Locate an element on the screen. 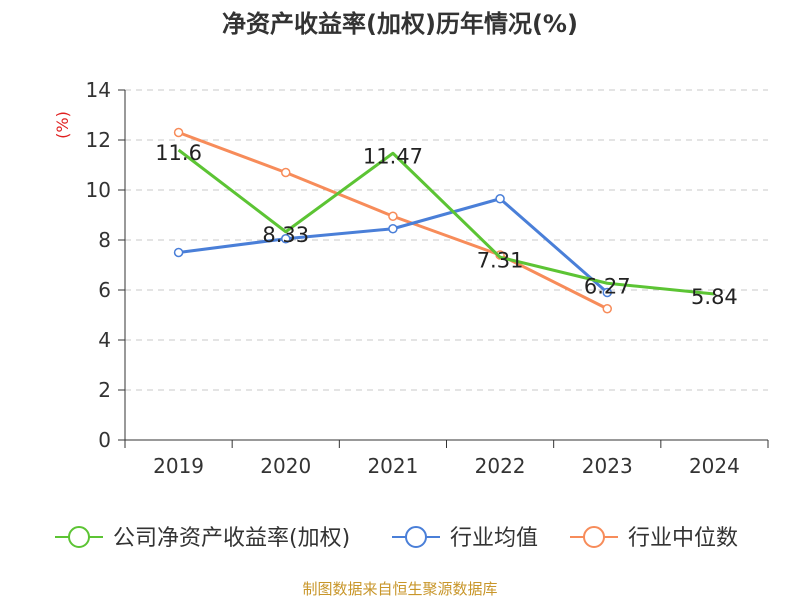  y-tick-label: 2 is located at coordinates (104, 390).